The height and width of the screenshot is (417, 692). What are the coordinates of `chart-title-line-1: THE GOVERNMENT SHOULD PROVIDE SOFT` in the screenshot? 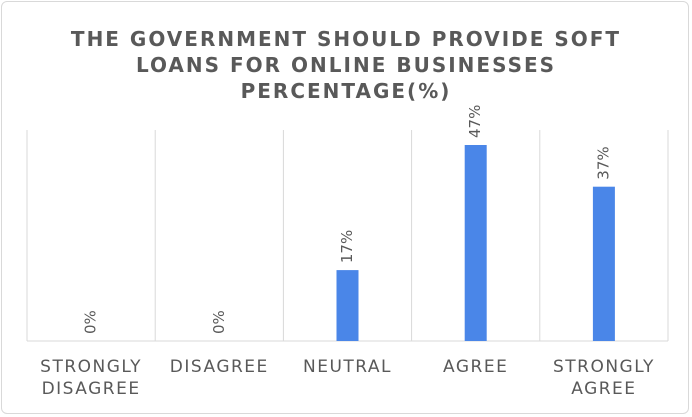 It's located at (346, 39).